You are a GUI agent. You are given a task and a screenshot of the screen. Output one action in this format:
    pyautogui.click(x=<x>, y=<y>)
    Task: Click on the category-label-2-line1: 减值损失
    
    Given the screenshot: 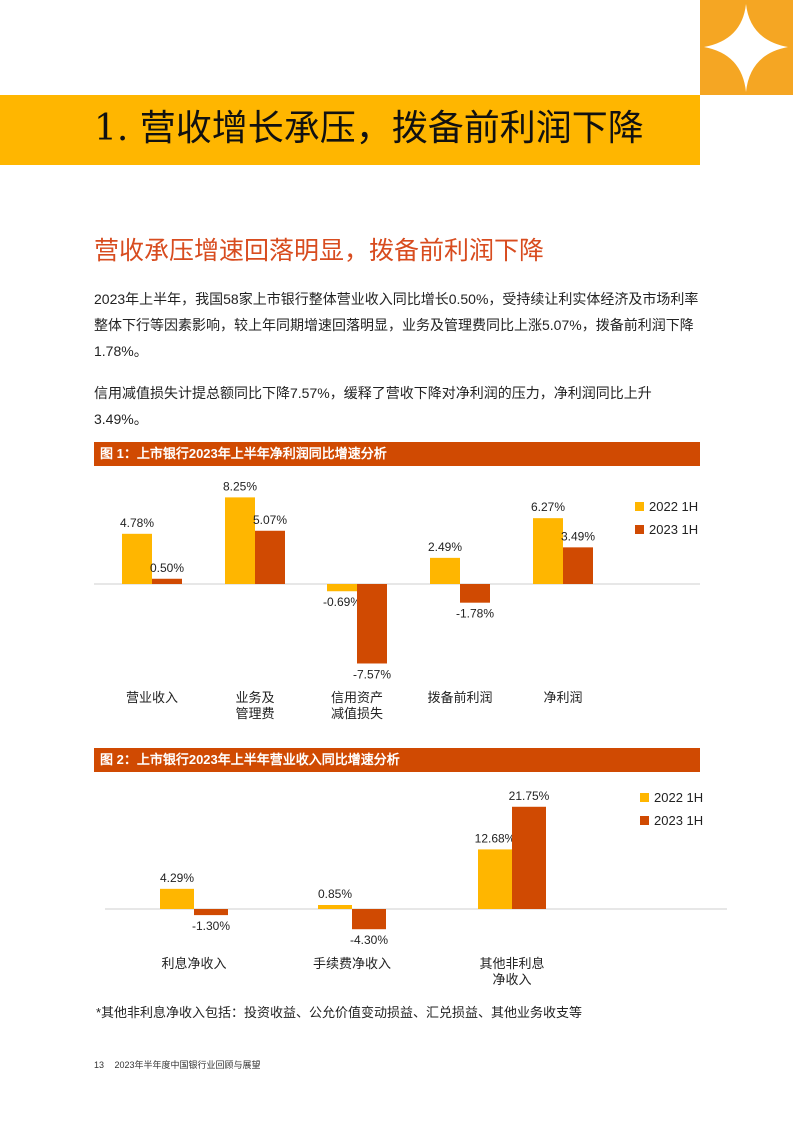 What is the action you would take?
    pyautogui.click(x=357, y=713)
    